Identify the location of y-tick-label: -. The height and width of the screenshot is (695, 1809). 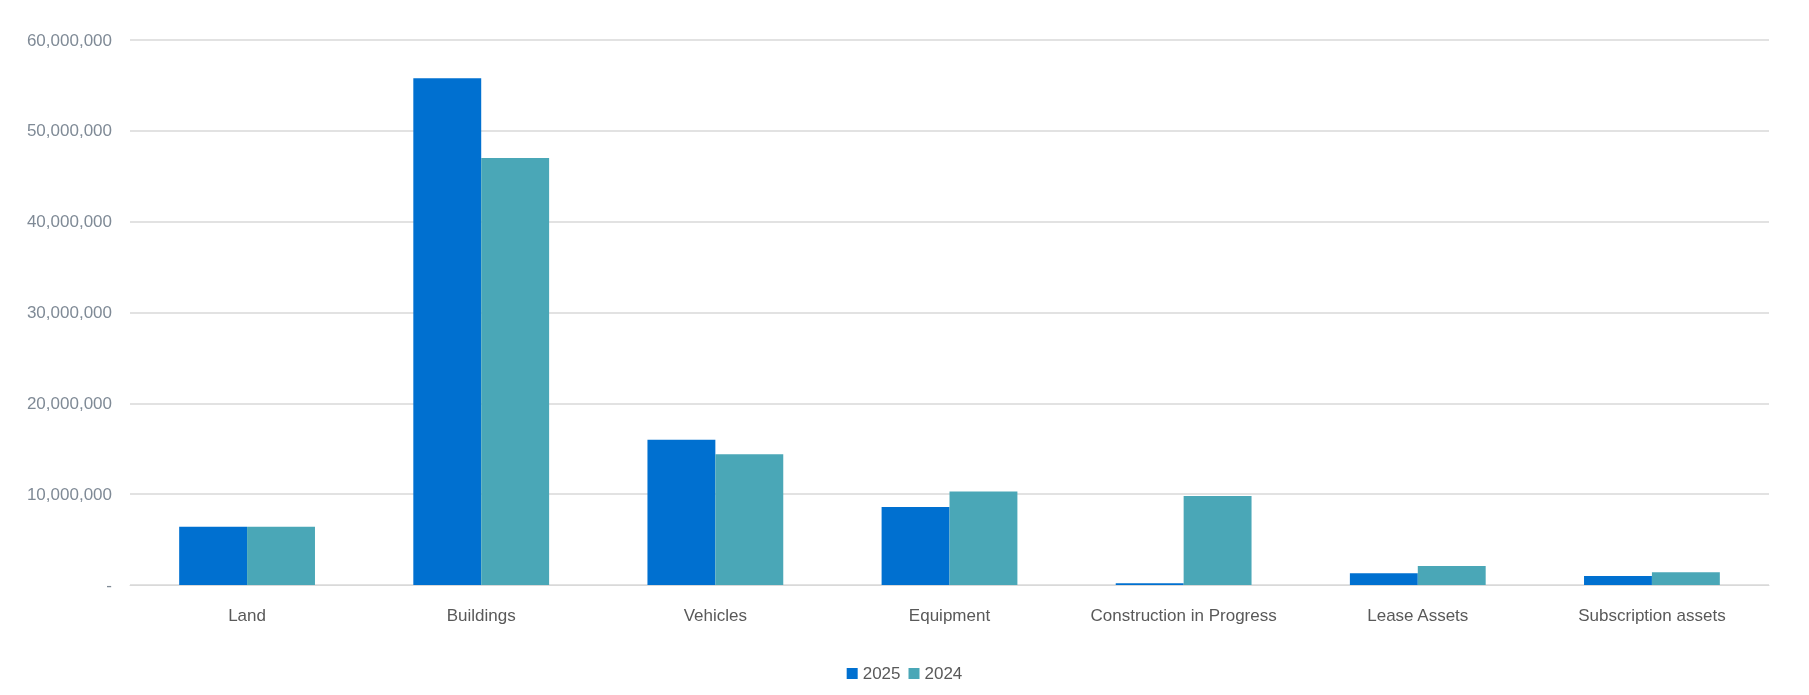
(109, 585).